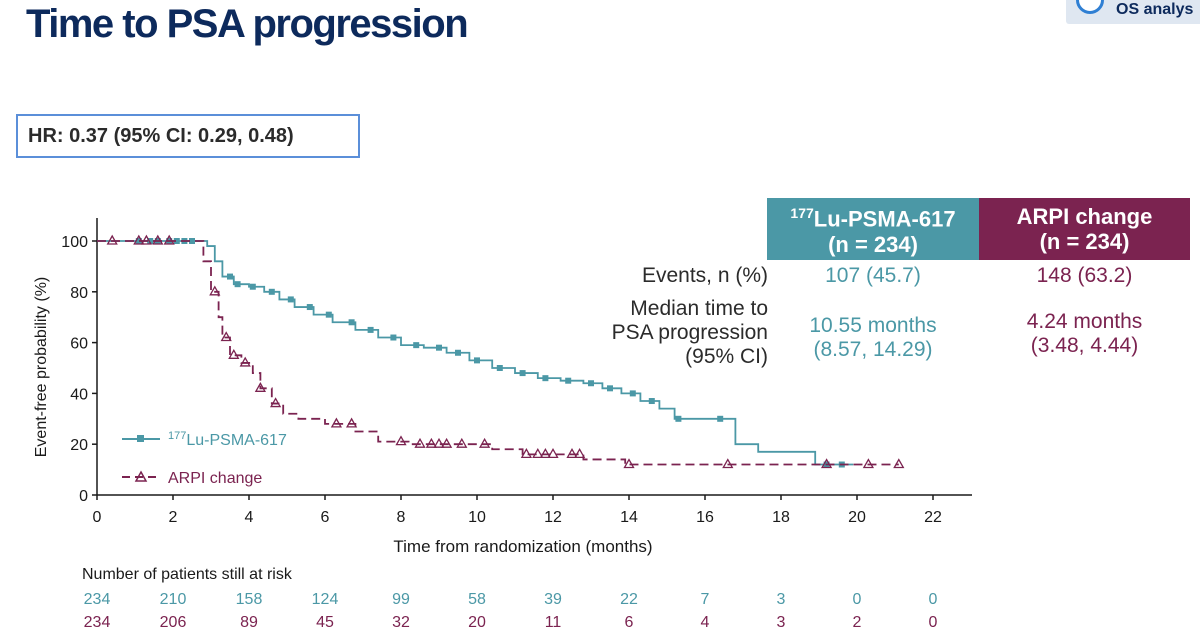 The height and width of the screenshot is (642, 1200). I want to click on median-lu-line-1: 10.55 months, so click(873, 325).